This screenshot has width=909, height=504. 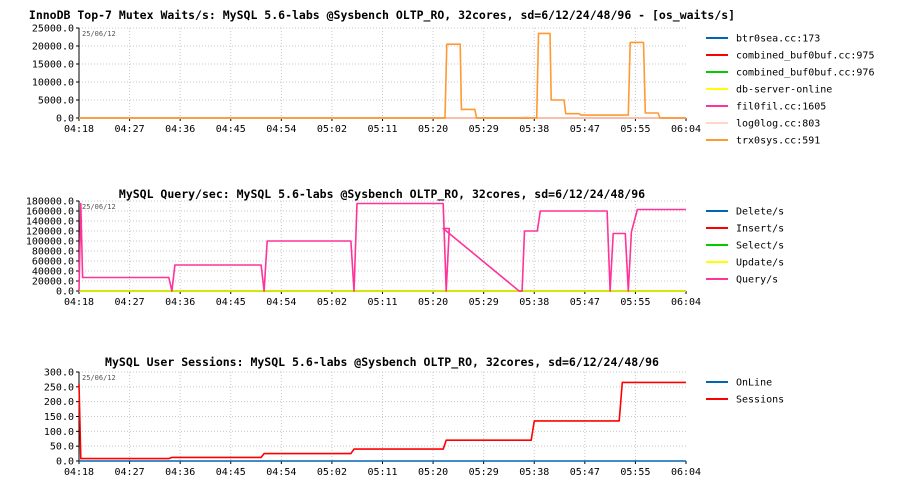 What do you see at coordinates (53, 262) in the screenshot?
I see `y-tick-label: 60000.0` at bounding box center [53, 262].